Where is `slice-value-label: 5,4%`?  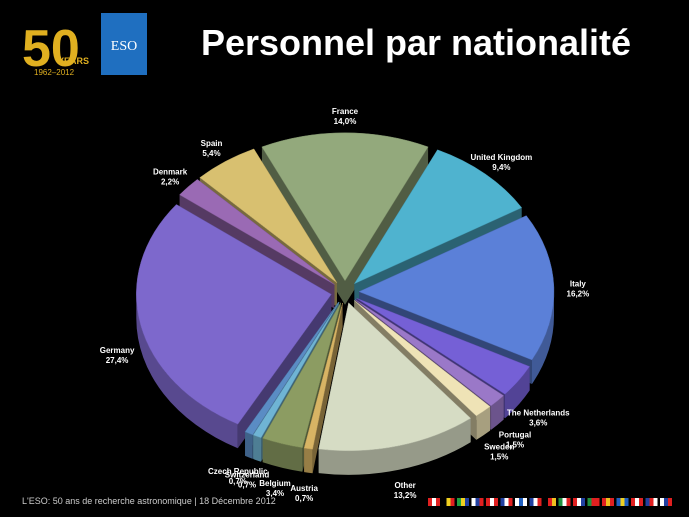
slice-value-label: 5,4% is located at coordinates (211, 153).